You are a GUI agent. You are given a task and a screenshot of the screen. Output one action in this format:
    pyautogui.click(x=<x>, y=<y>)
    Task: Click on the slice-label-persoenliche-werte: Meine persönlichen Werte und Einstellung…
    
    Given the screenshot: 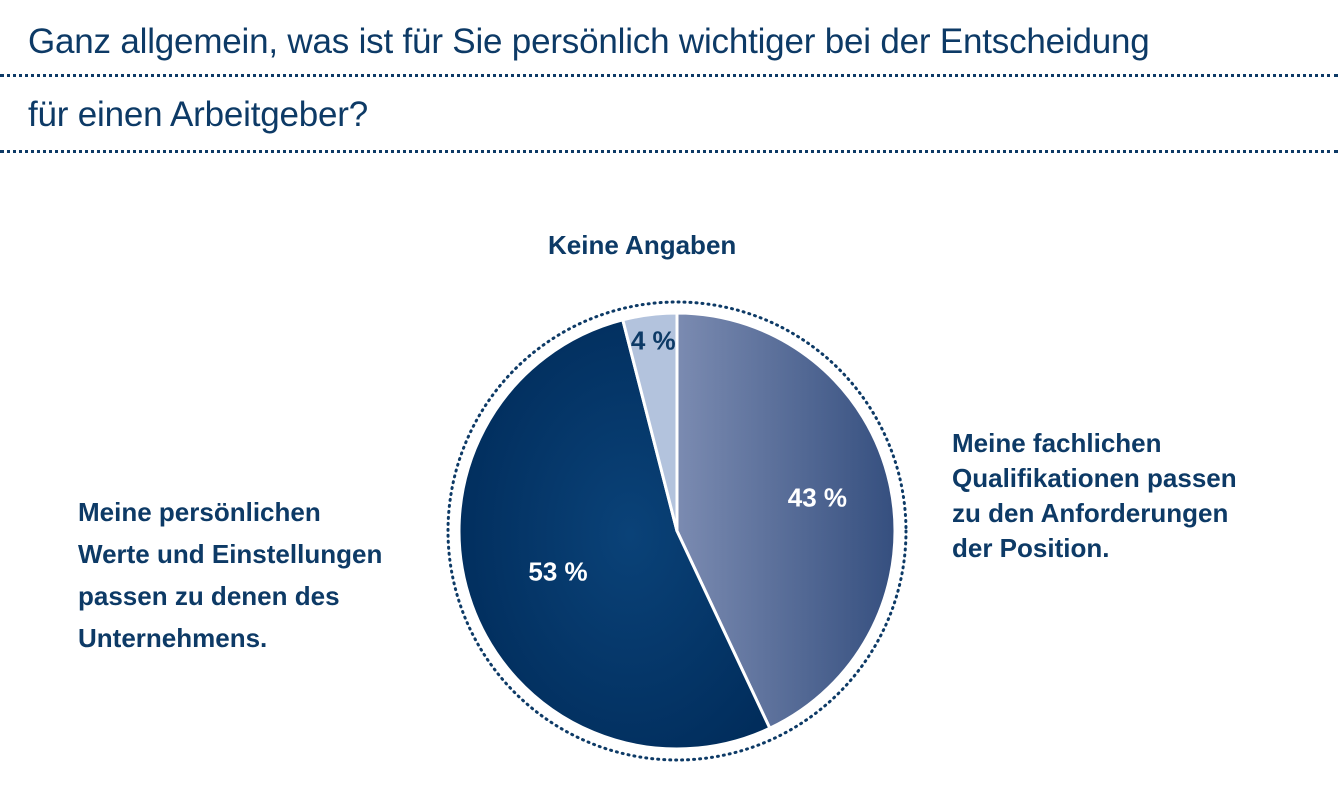 What is the action you would take?
    pyautogui.click(x=258, y=575)
    